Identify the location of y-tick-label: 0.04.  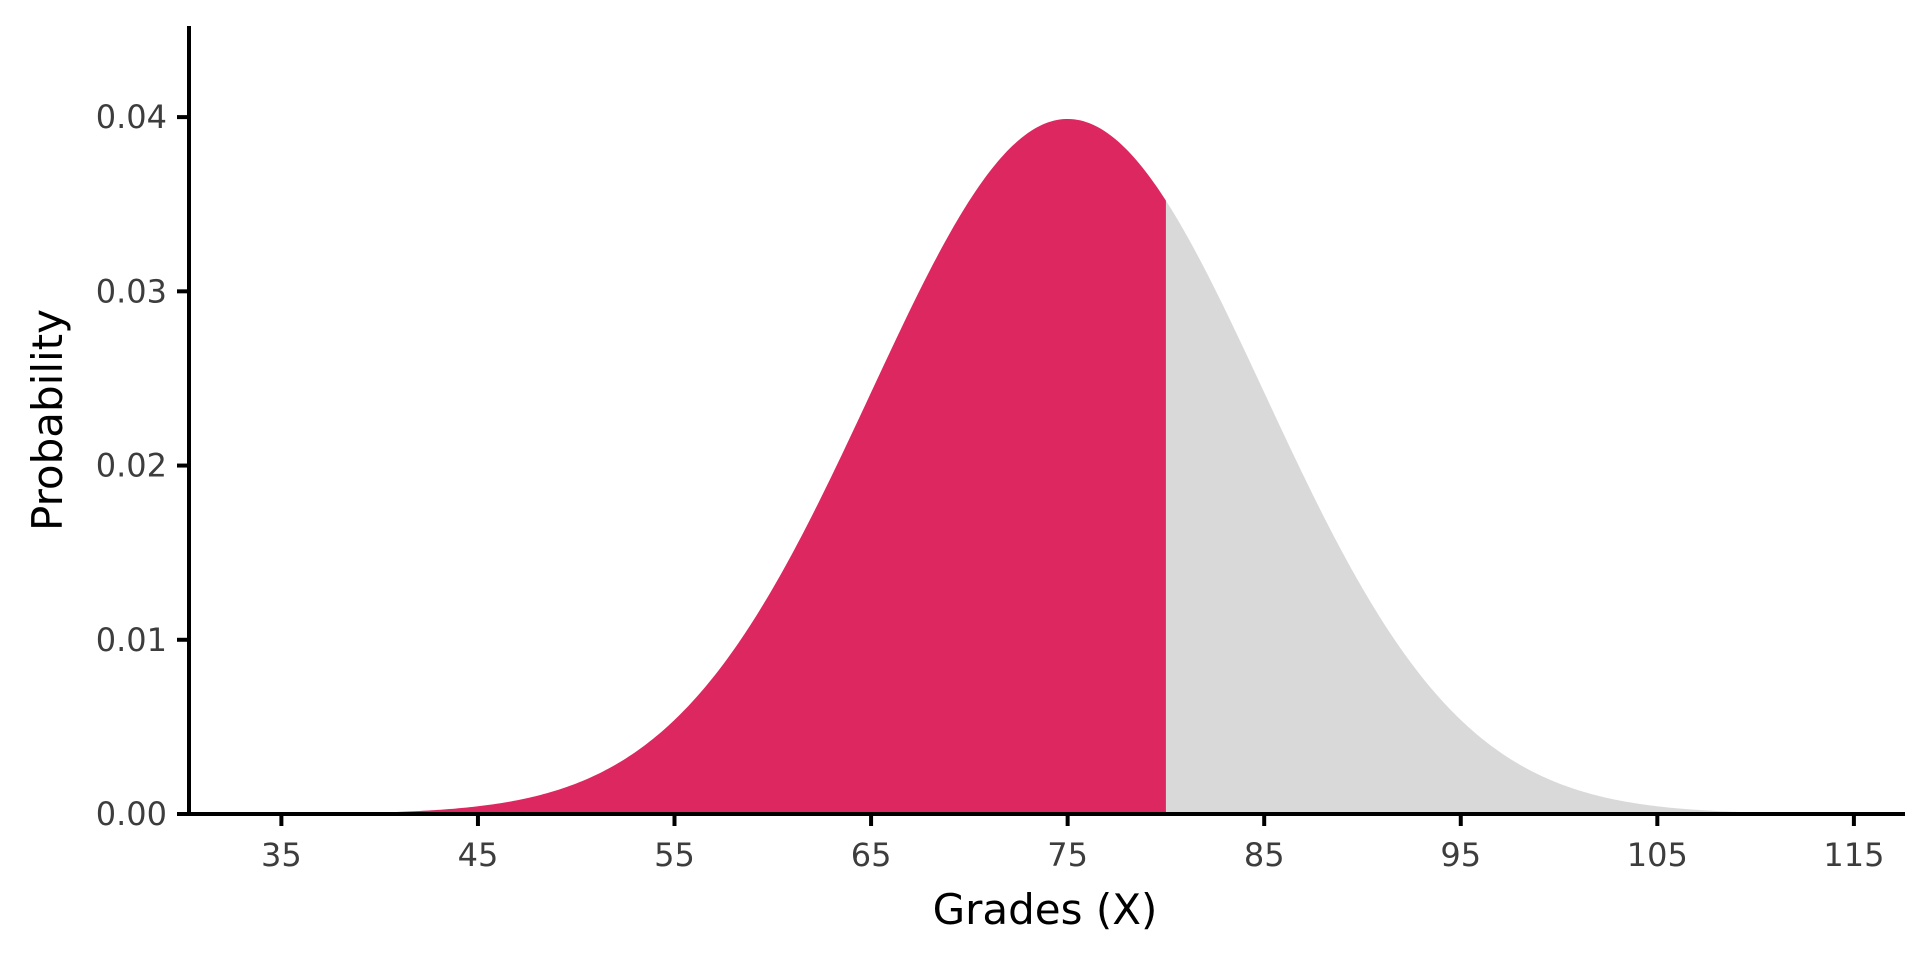
(131, 117).